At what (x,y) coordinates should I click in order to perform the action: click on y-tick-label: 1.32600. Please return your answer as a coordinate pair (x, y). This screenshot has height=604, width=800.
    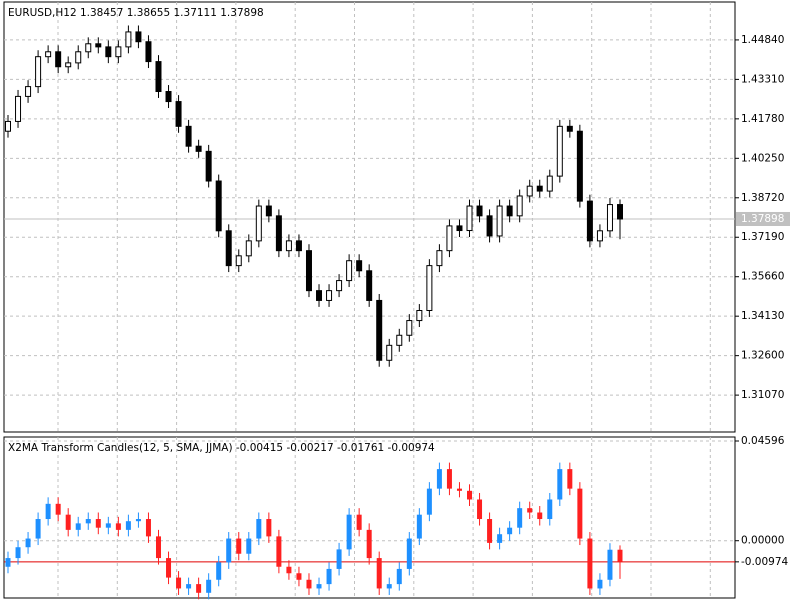
    Looking at the image, I should click on (762, 356).